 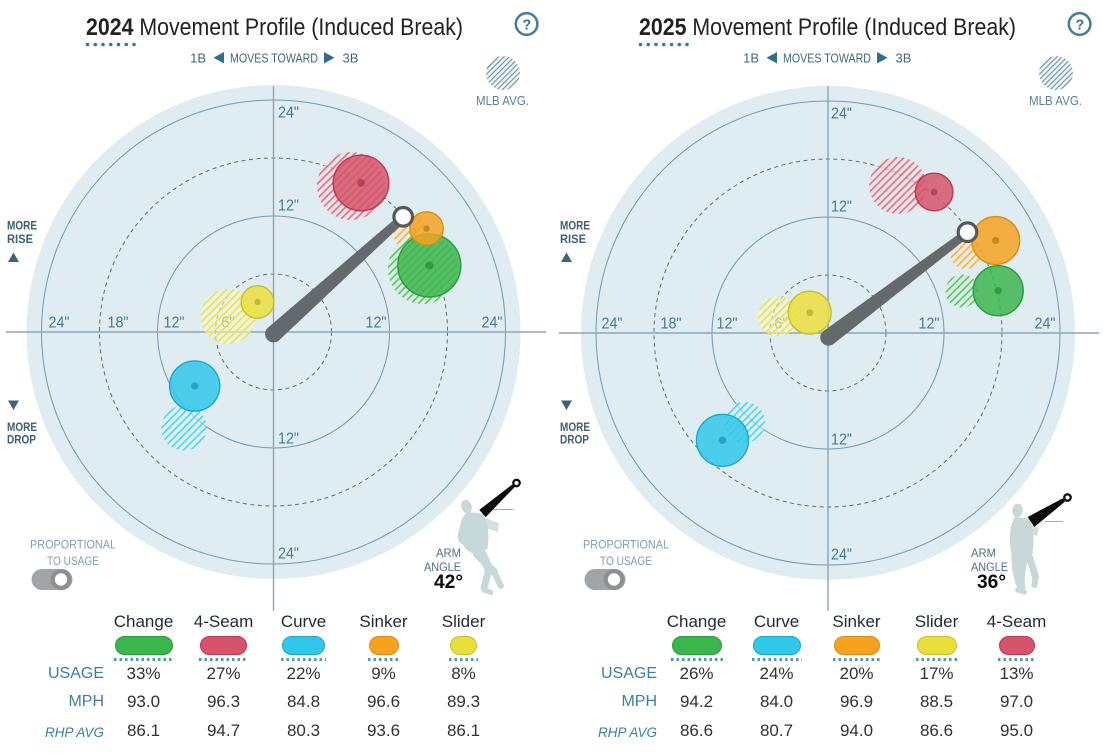 I want to click on svg-text: 36°, so click(x=991, y=582).